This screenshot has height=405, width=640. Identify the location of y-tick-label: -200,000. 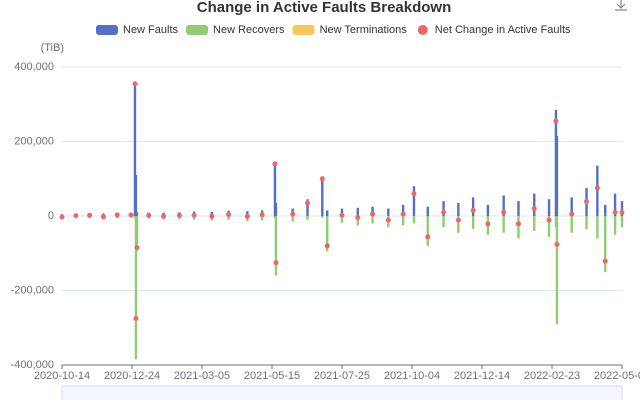
(32, 290).